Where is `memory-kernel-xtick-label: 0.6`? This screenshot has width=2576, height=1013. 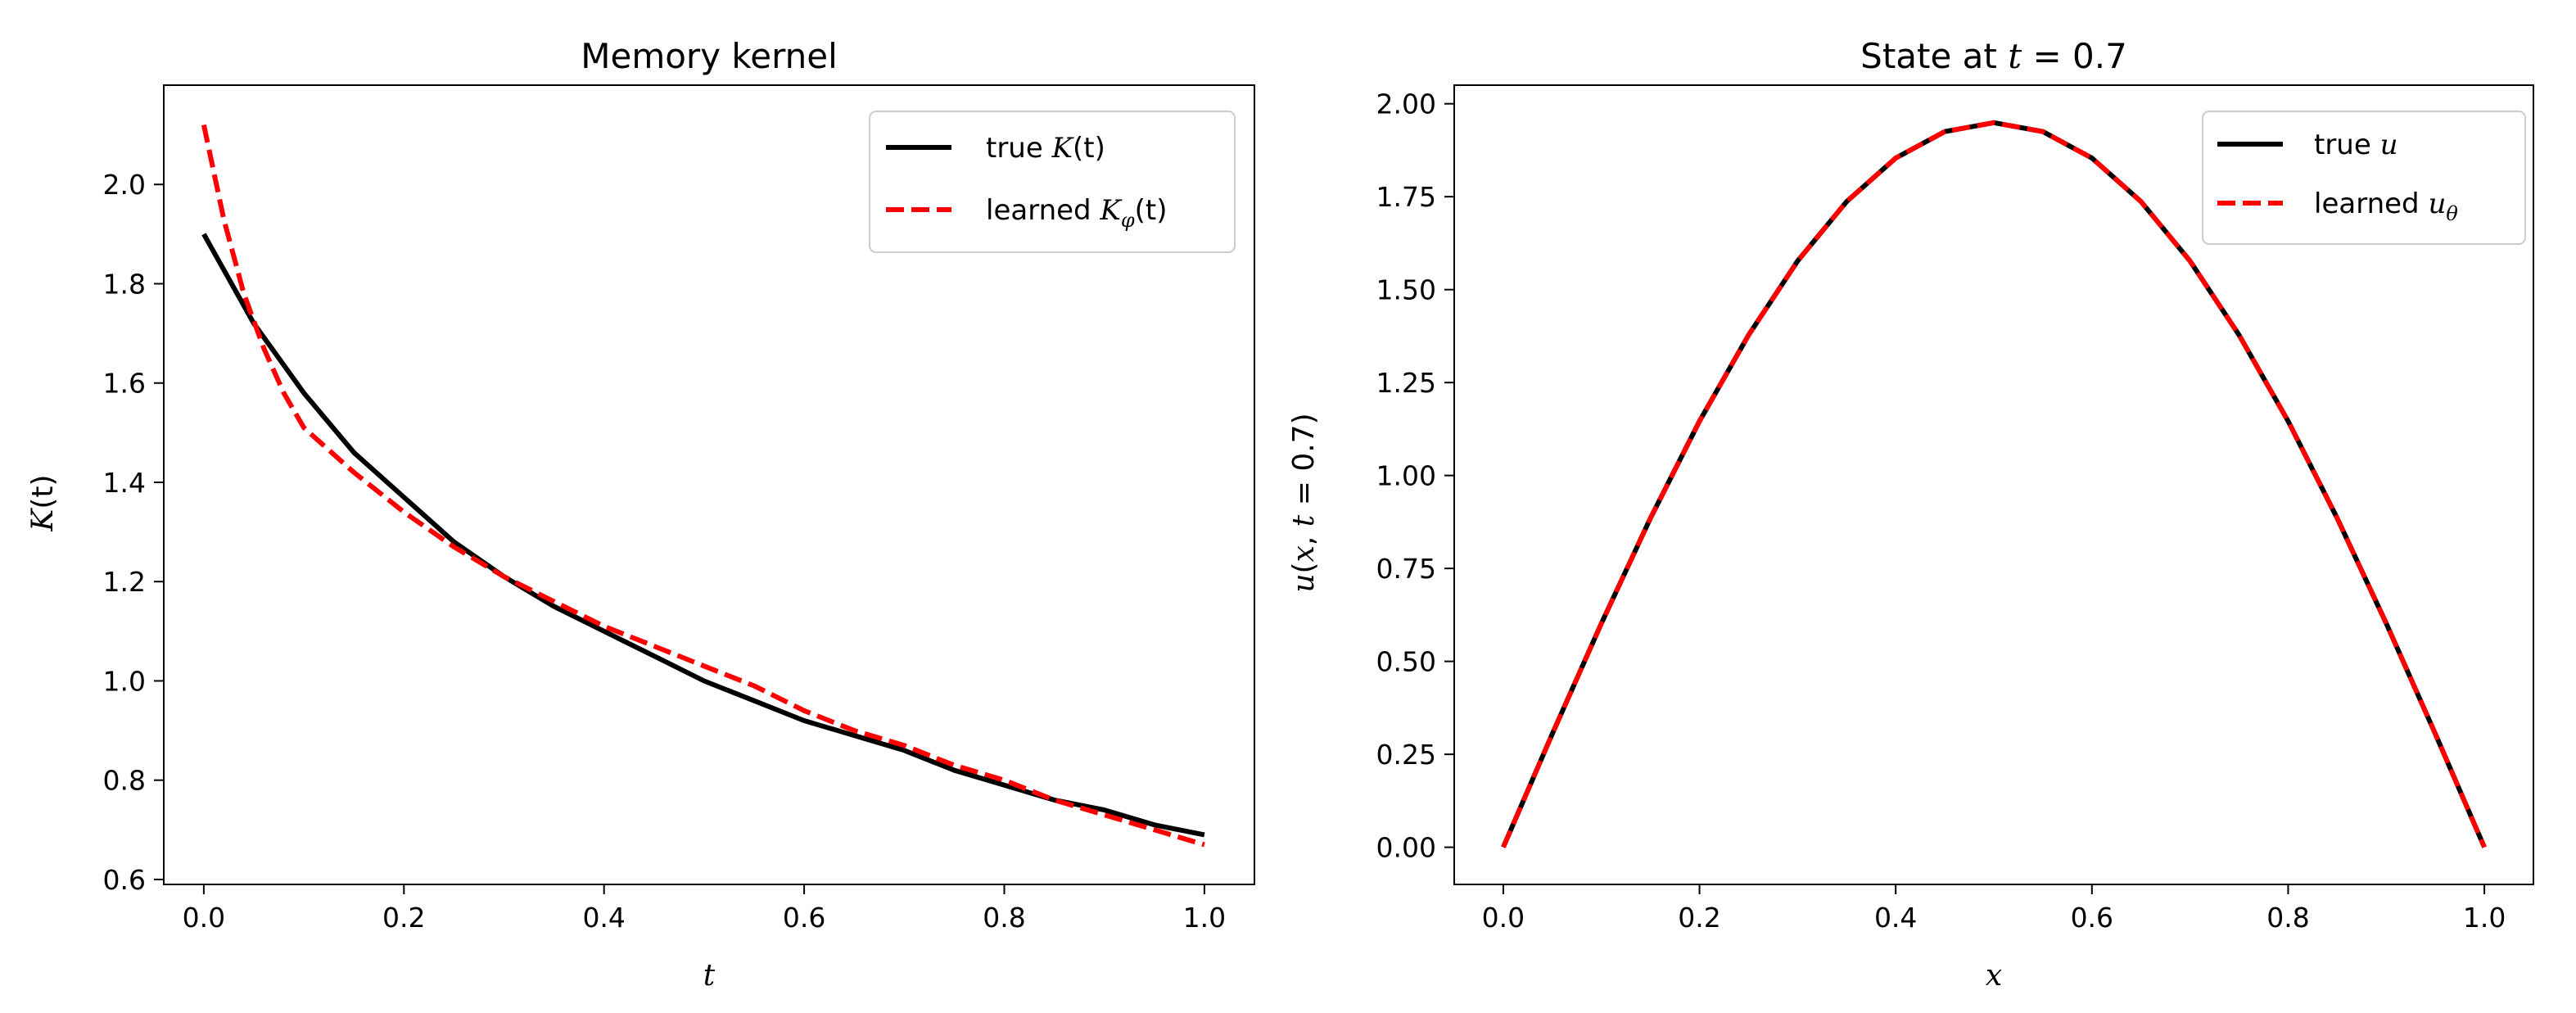
memory-kernel-xtick-label: 0.6 is located at coordinates (804, 918).